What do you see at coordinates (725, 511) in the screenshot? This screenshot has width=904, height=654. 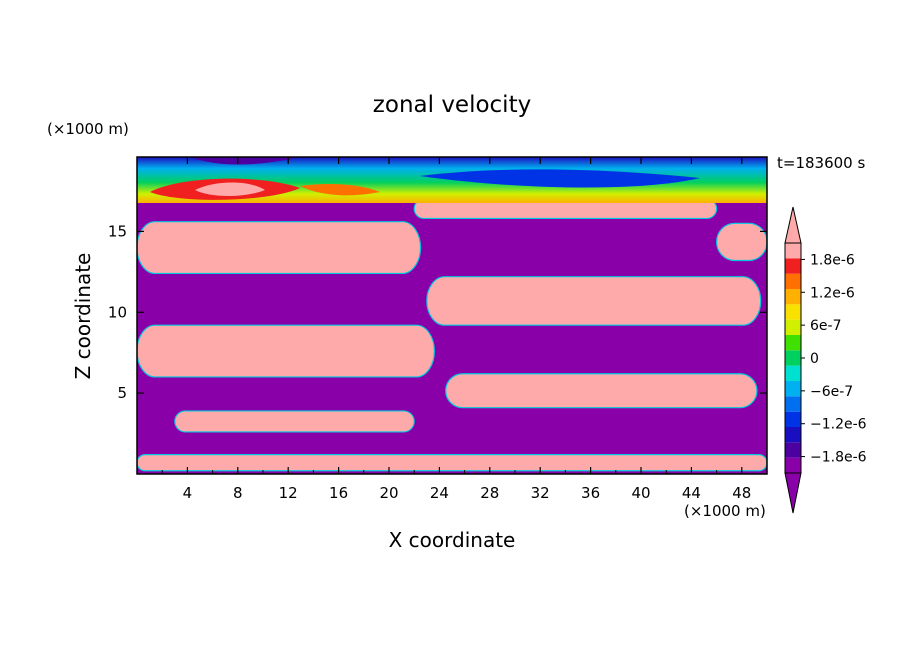 I see `x-unit-label: (×1000 m)` at bounding box center [725, 511].